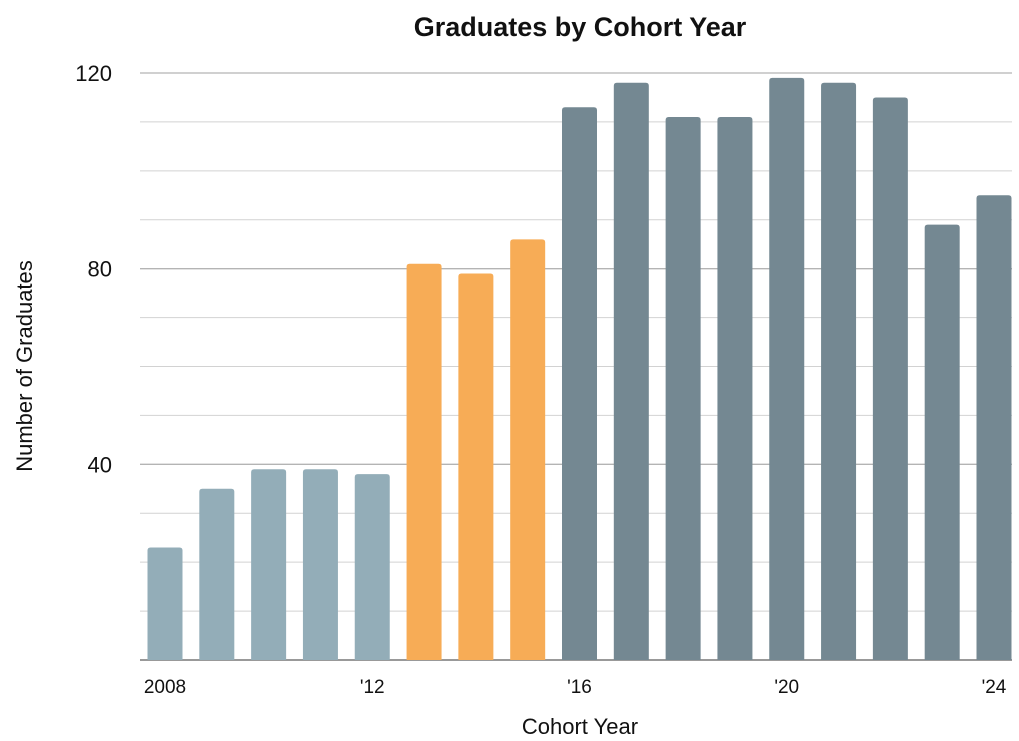 This screenshot has height=741, width=1019. What do you see at coordinates (786, 687) in the screenshot?
I see `x-tick-label: '20` at bounding box center [786, 687].